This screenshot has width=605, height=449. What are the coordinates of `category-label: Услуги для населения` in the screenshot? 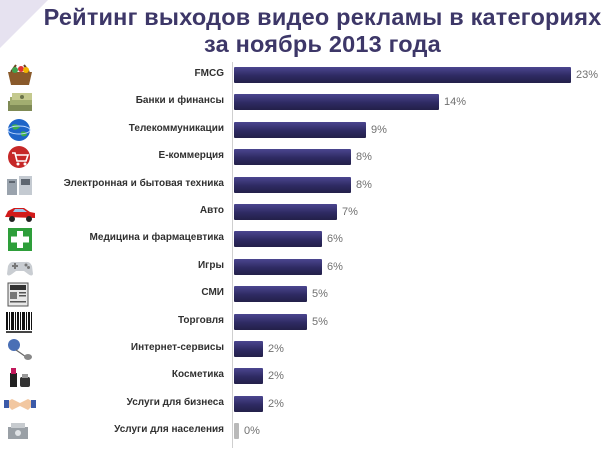 It's located at (169, 430).